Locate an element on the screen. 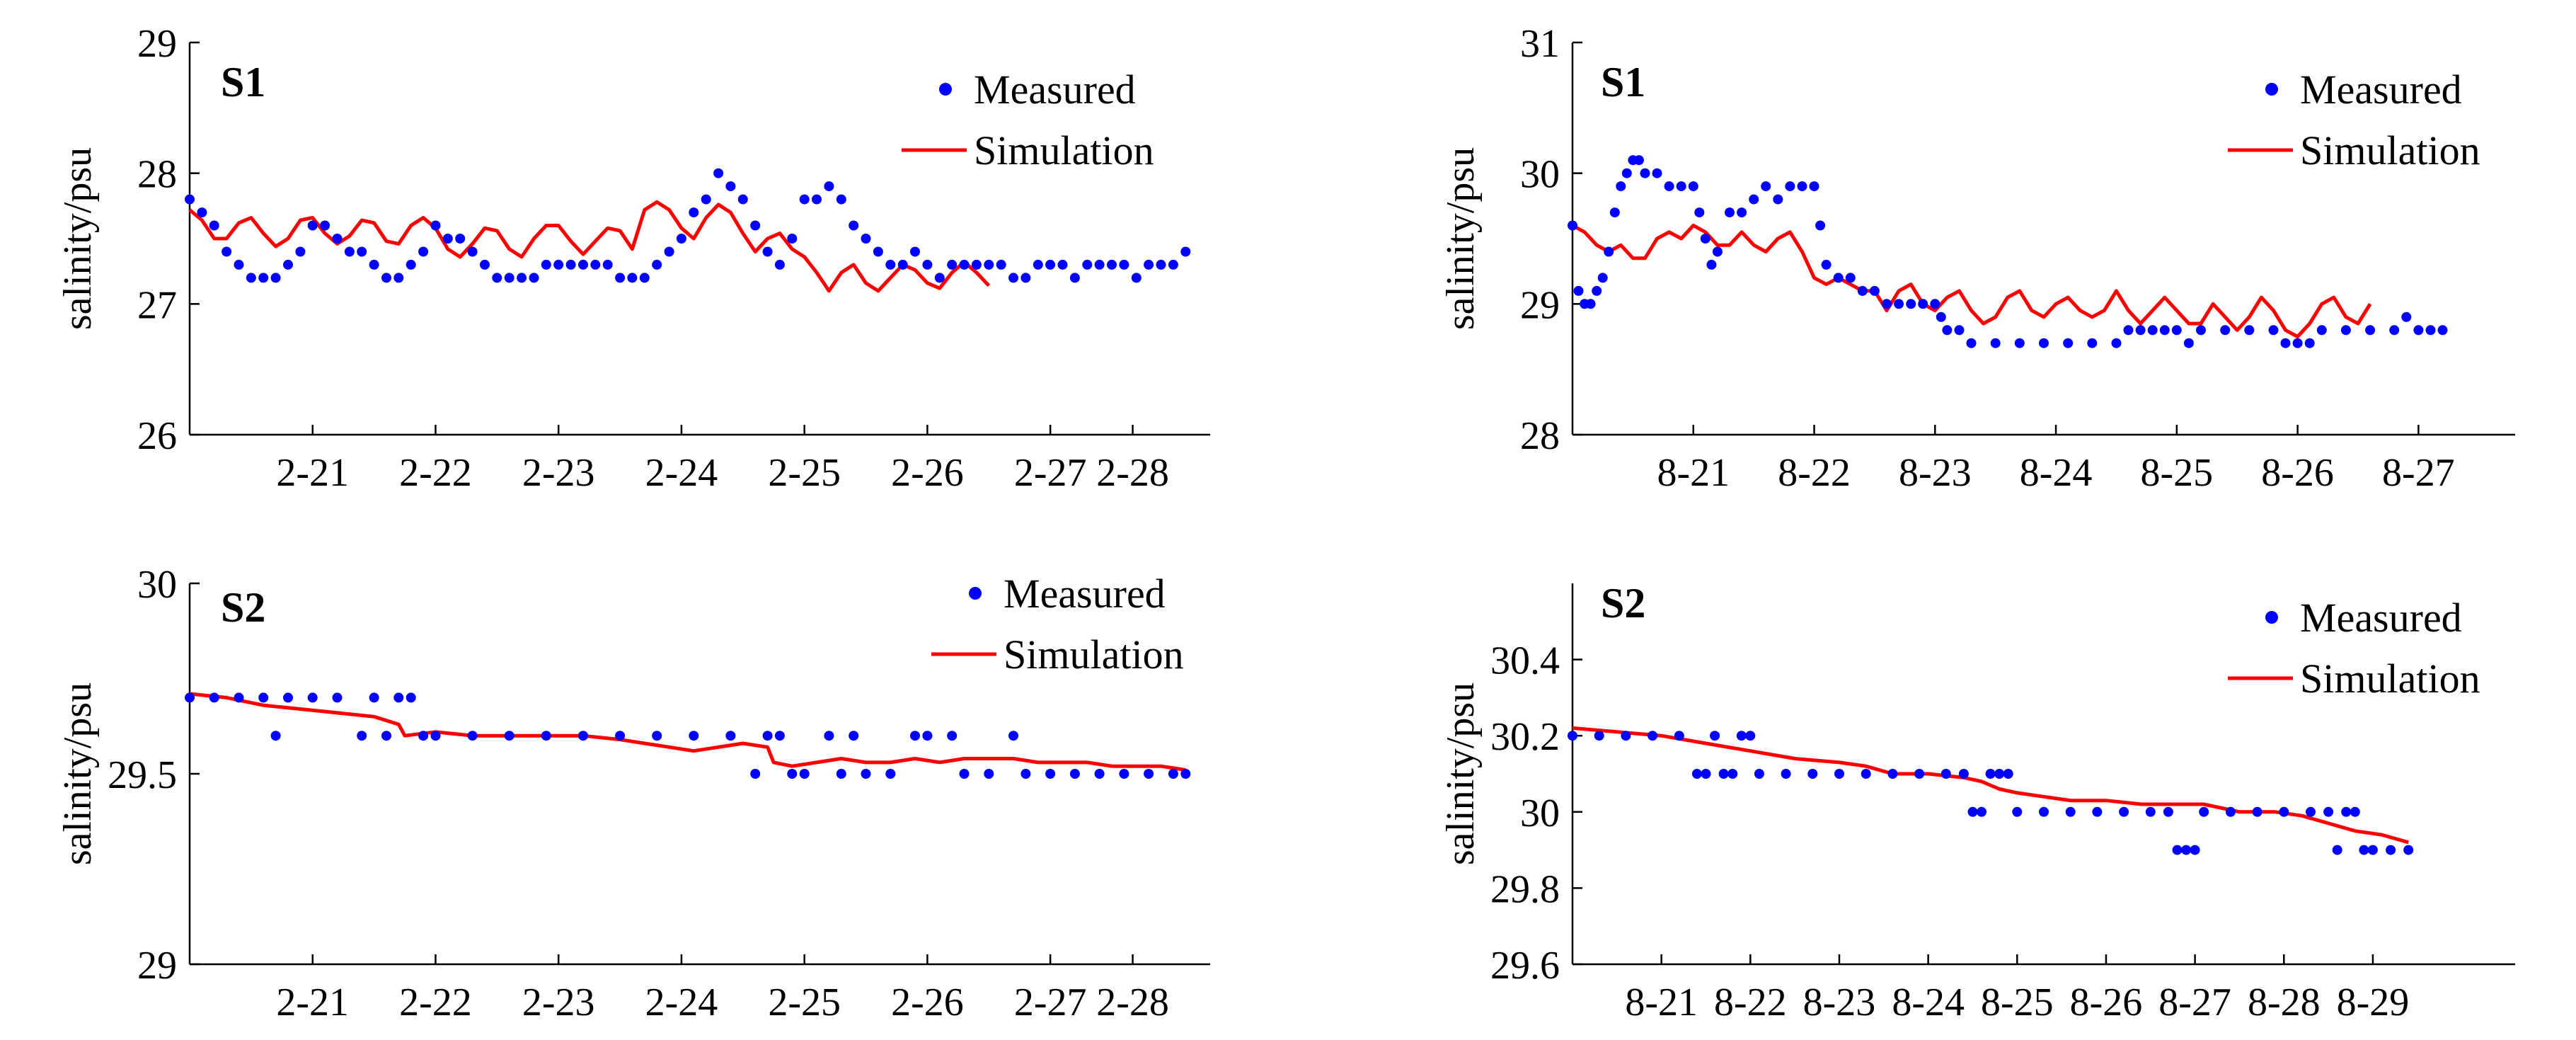 The image size is (2576, 1040). y-tick-label: 29 is located at coordinates (1540, 305).